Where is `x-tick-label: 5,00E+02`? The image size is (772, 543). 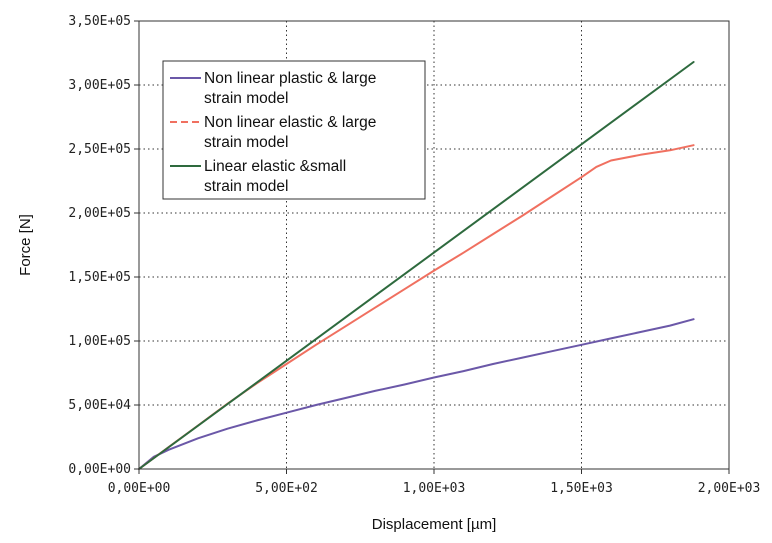 x-tick-label: 5,00E+02 is located at coordinates (286, 488).